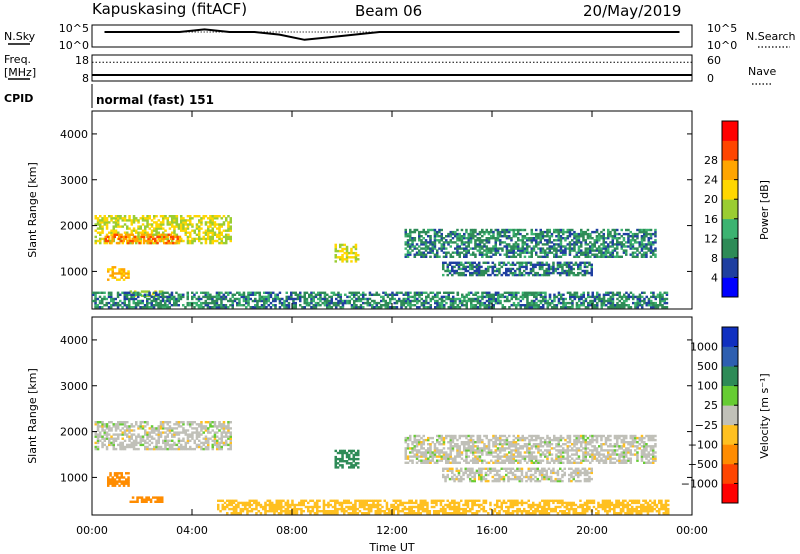  I want to click on noise-tick-high-left: 10^5, so click(74, 28).